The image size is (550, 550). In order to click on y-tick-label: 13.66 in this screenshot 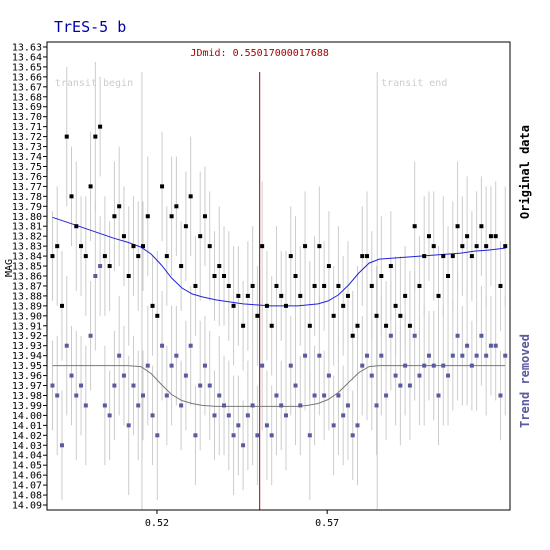, I will do `click(27, 77)`.